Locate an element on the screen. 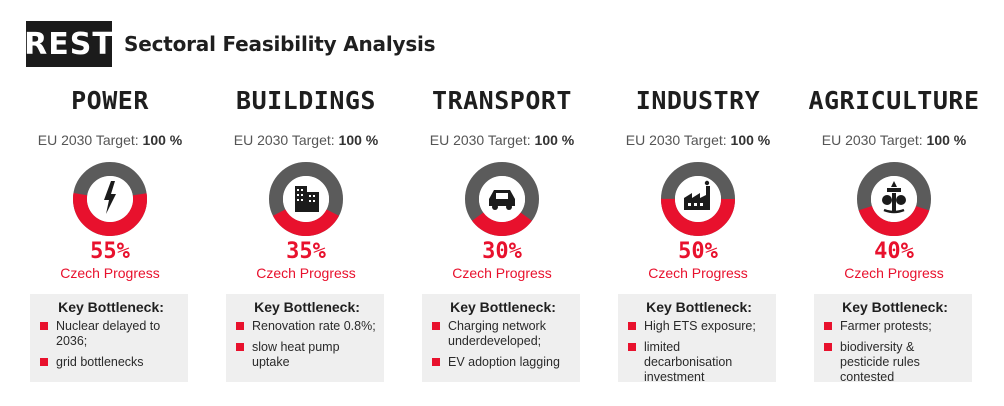 The height and width of the screenshot is (406, 1004). progress-percent: 30% is located at coordinates (502, 251).